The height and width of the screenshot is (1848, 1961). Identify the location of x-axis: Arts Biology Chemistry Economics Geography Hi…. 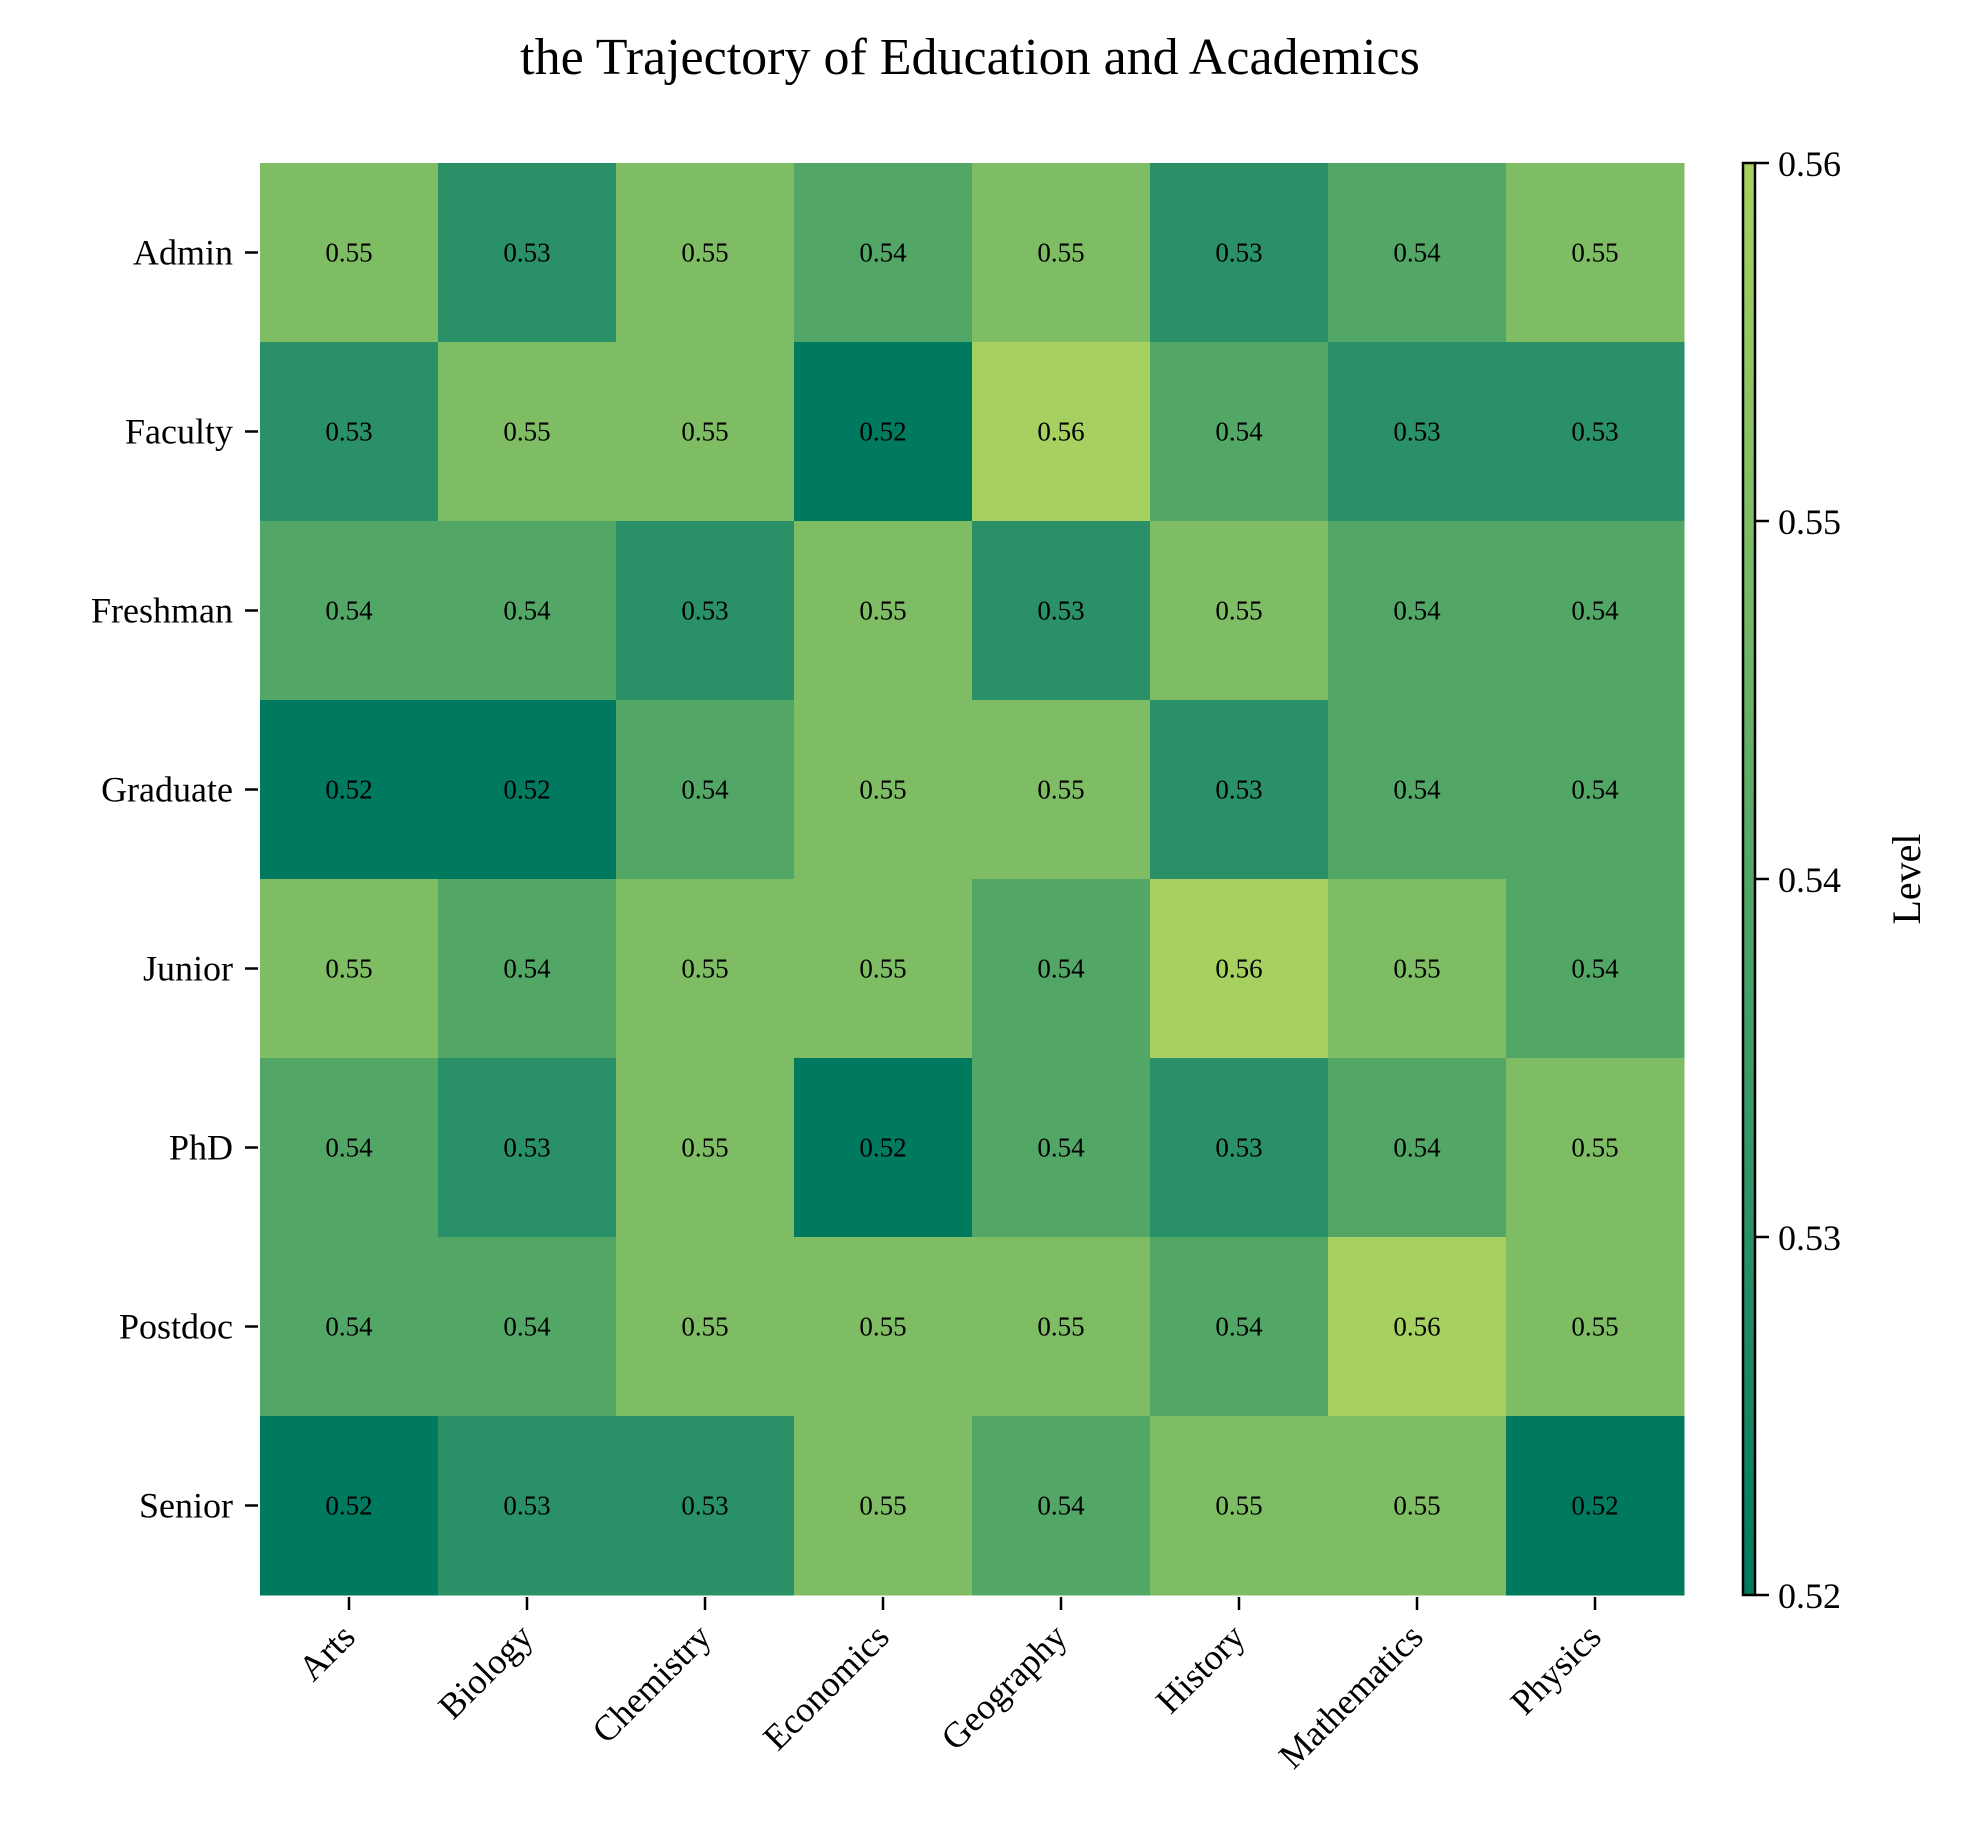
(950, 1686).